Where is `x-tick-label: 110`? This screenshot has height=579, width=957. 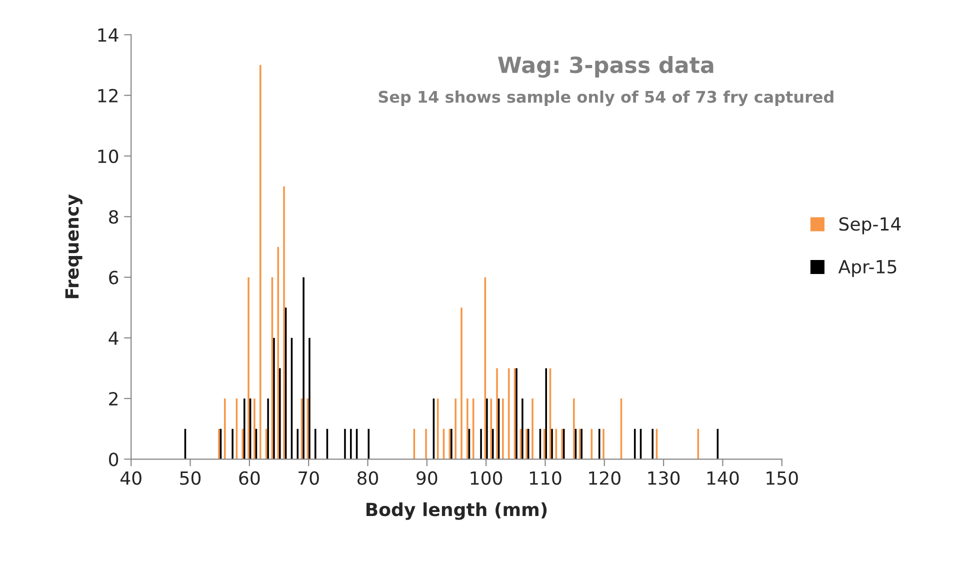
x-tick-label: 110 is located at coordinates (546, 478).